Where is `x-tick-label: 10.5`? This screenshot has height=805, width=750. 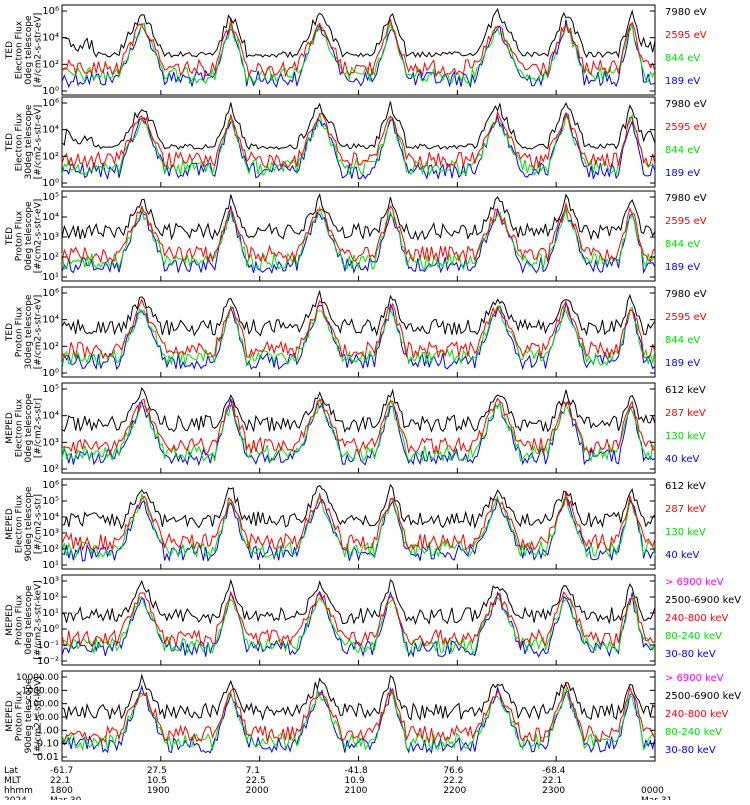 x-tick-label: 10.5 is located at coordinates (157, 781).